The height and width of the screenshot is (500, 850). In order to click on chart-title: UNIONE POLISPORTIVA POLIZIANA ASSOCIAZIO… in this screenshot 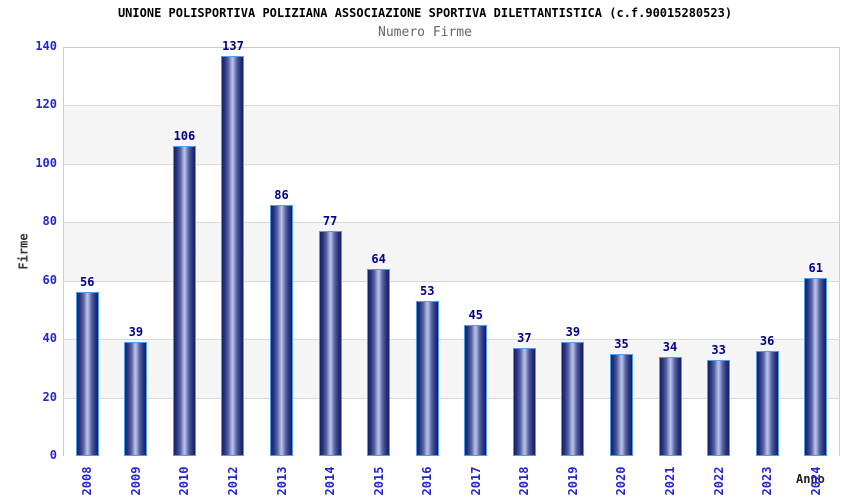, I will do `click(425, 13)`.